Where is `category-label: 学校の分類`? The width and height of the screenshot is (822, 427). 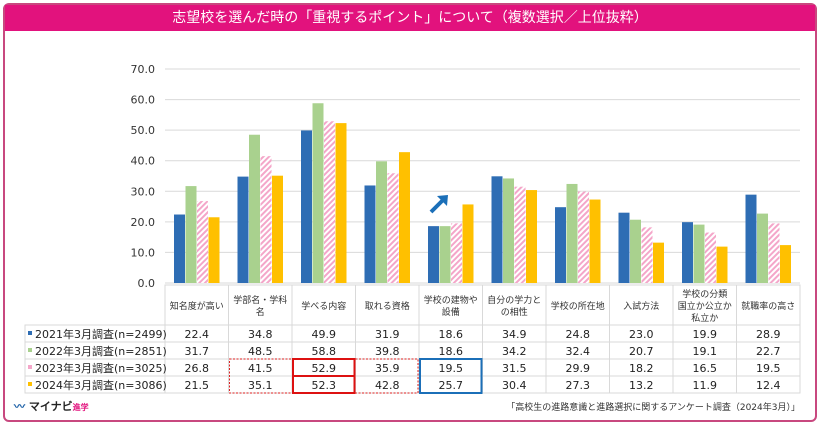 category-label: 学校の分類 is located at coordinates (704, 294).